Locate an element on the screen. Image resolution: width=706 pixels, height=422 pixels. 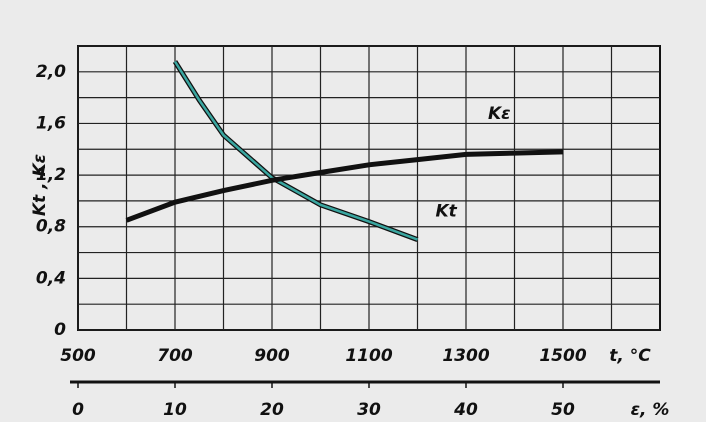
x-tick-label: 1500 is located at coordinates (562, 356).